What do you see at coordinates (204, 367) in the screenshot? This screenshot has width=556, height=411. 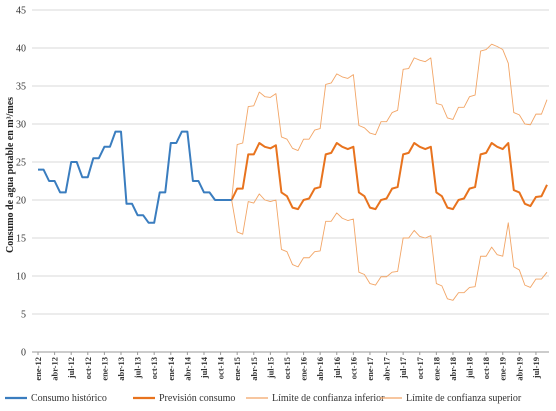 I see `x-tick-label: jul-14` at bounding box center [204, 367].